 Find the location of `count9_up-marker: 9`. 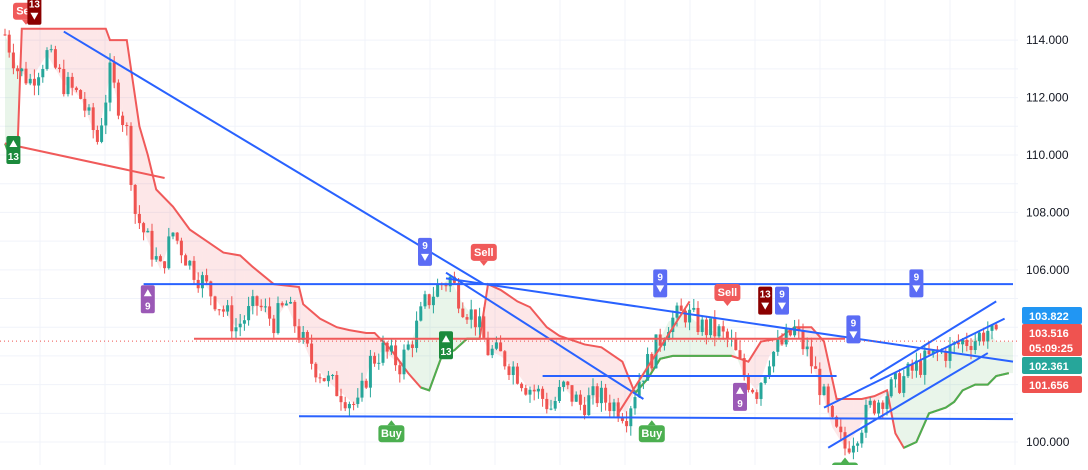

count9_up-marker: 9 is located at coordinates (147, 299).